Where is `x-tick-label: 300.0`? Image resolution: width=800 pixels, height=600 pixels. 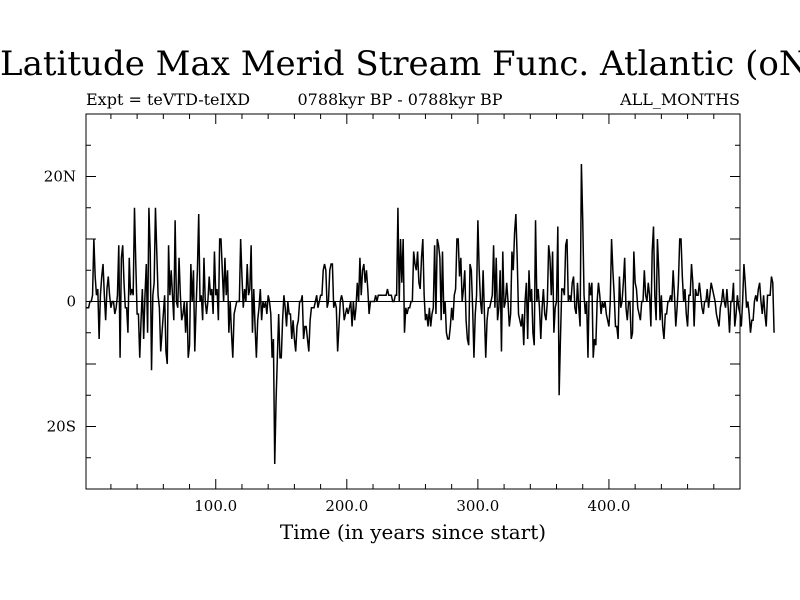 x-tick-label: 300.0 is located at coordinates (477, 506).